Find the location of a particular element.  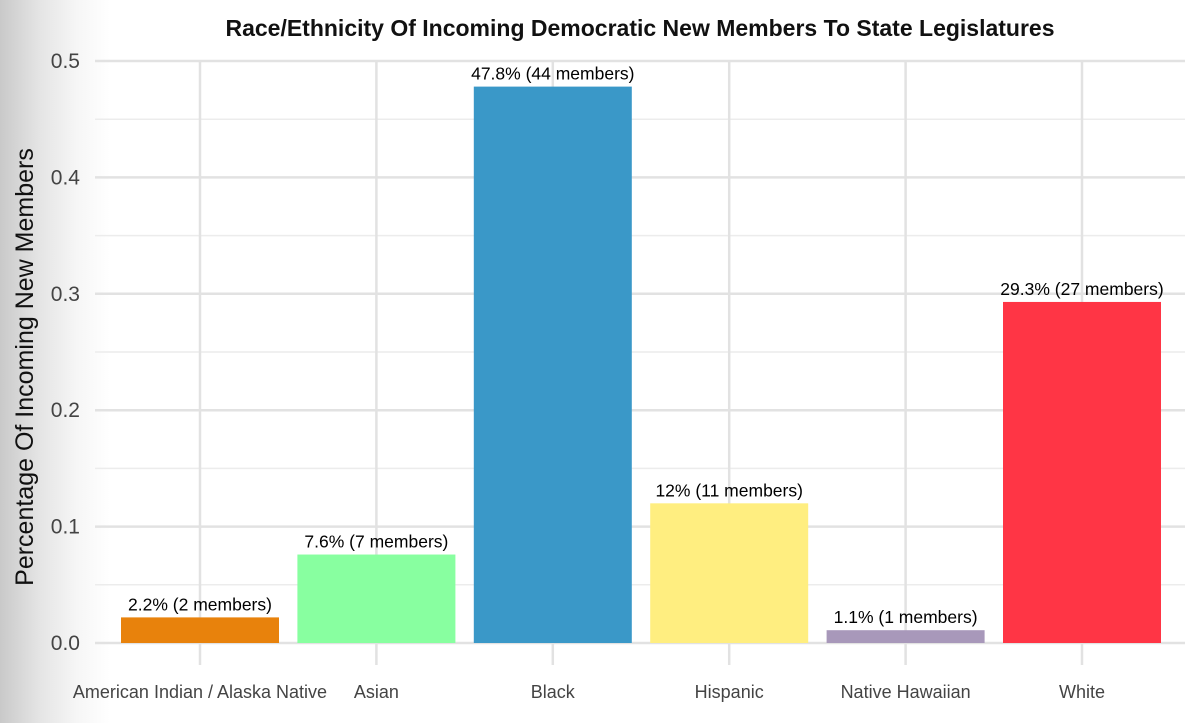

x-tick-label: Hispanic is located at coordinates (729, 692).